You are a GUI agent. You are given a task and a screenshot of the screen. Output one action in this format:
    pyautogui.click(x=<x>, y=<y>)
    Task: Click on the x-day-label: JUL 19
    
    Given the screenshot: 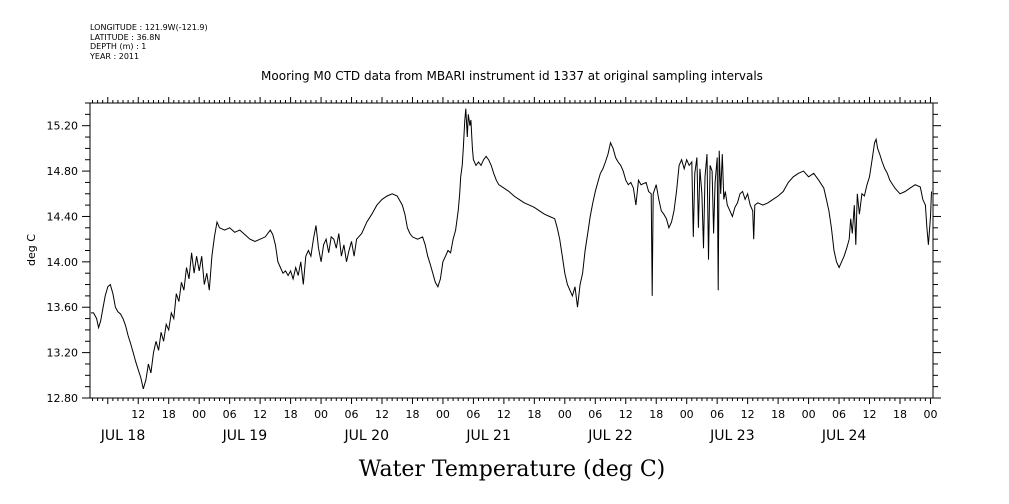 What is the action you would take?
    pyautogui.click(x=244, y=436)
    